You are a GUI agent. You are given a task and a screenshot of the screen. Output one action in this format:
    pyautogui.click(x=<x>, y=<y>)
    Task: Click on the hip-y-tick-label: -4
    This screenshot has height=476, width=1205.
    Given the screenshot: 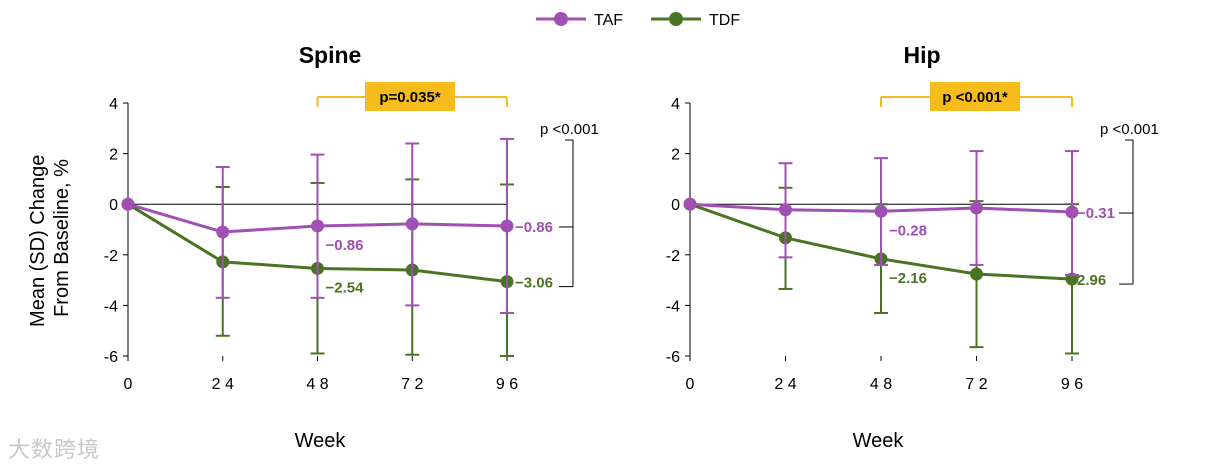 What is the action you would take?
    pyautogui.click(x=673, y=306)
    